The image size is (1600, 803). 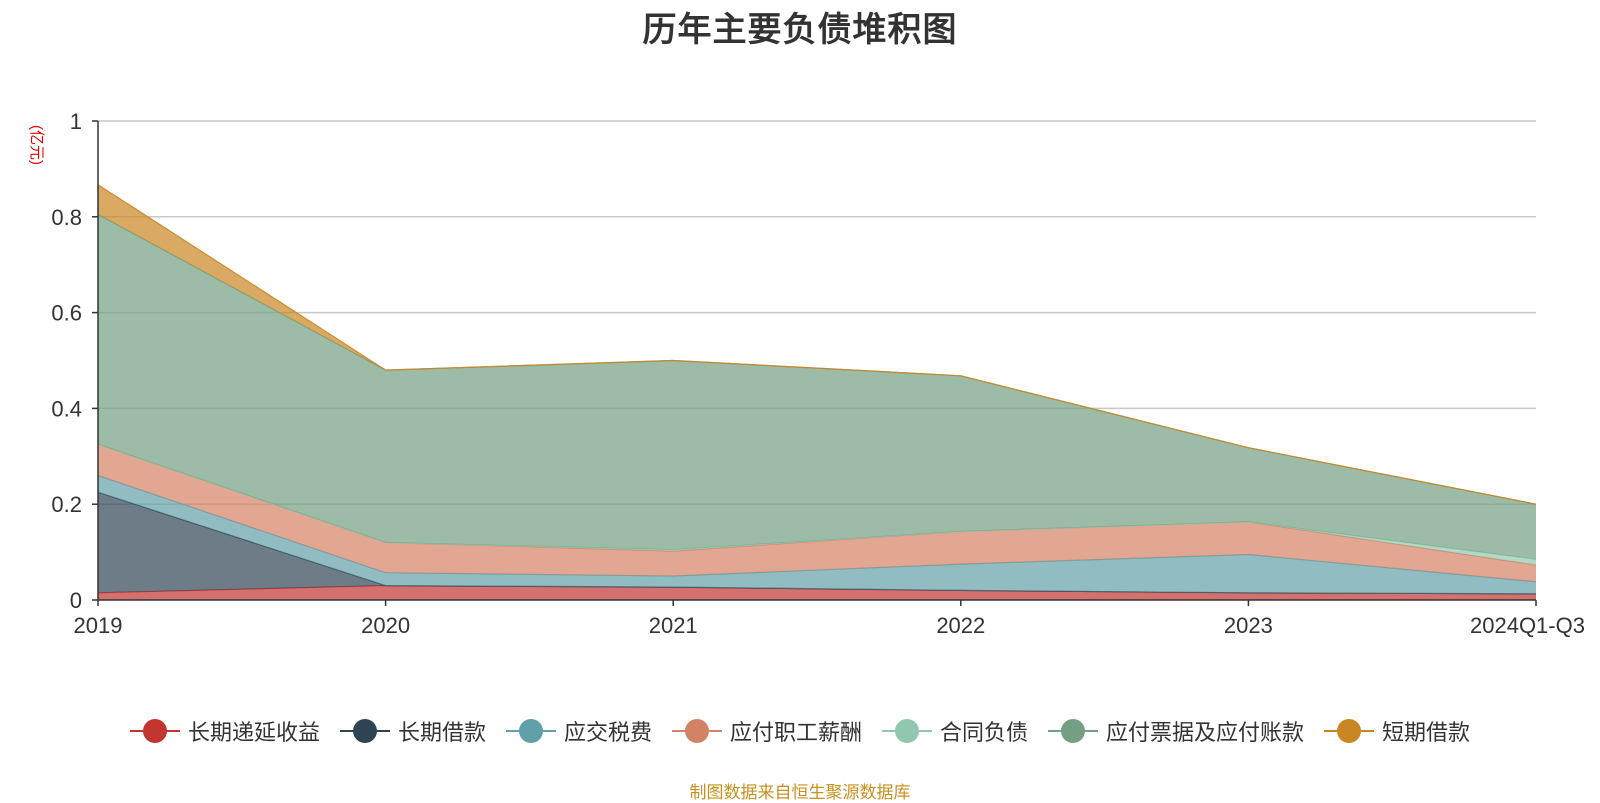 I want to click on legend-item: 应付票据及应付账款, so click(x=1176, y=731).